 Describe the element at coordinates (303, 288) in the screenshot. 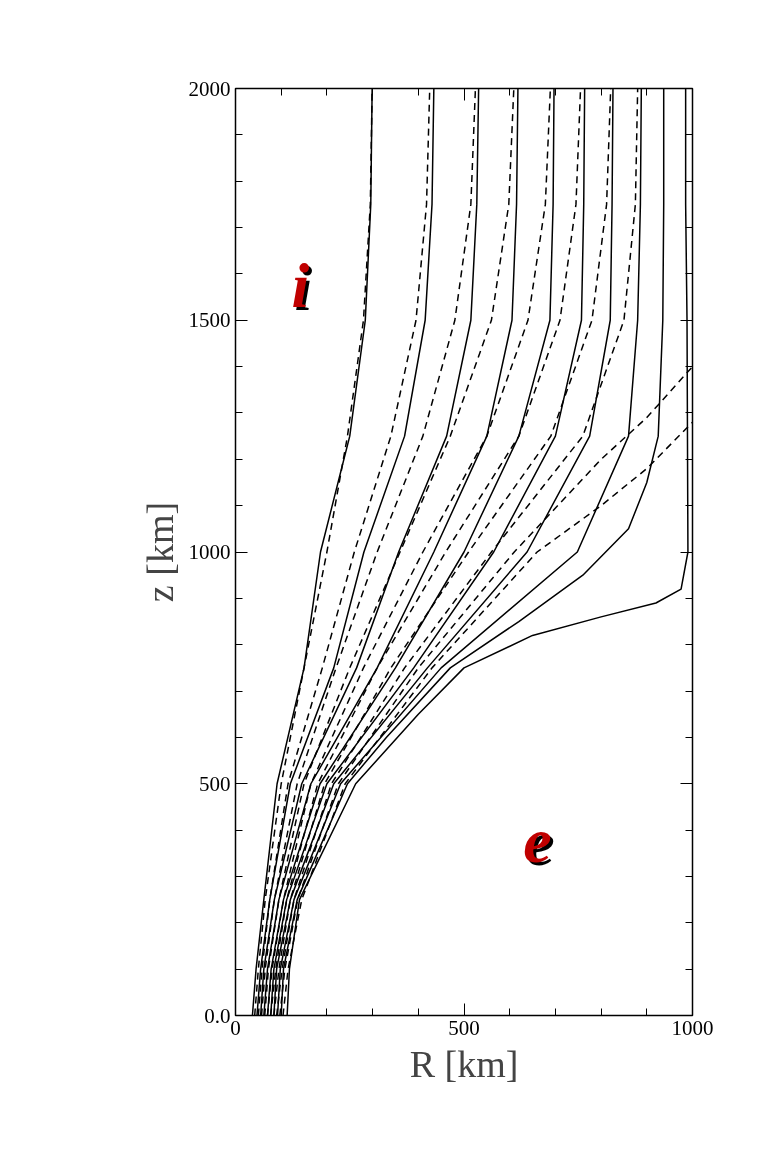

I see `annotation: i` at that location.